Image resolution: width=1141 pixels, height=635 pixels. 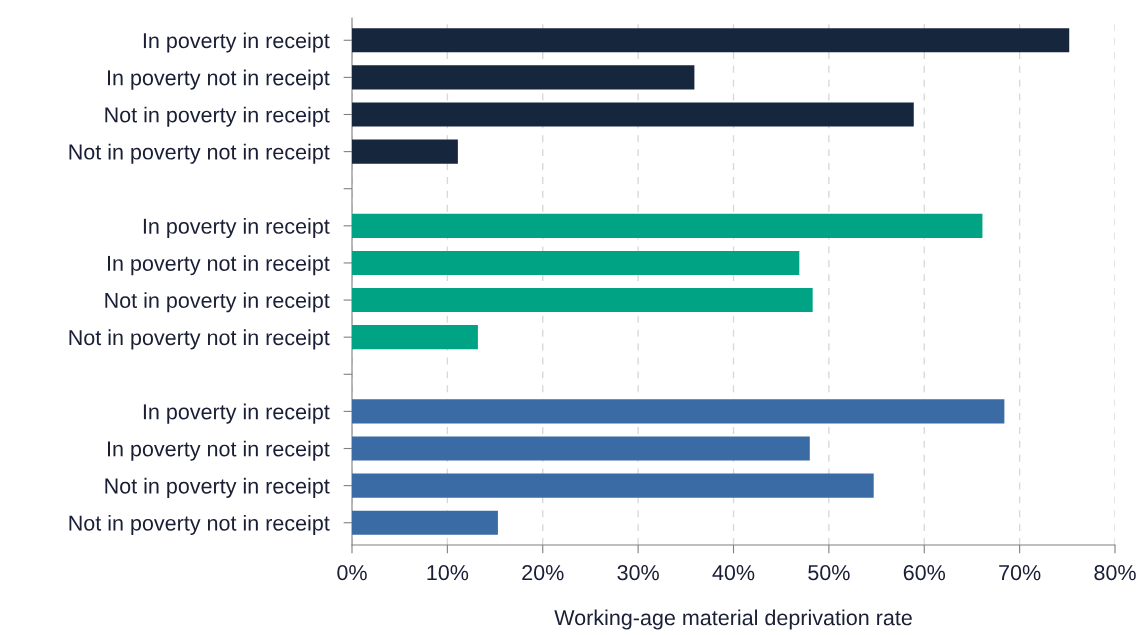 What do you see at coordinates (733, 619) in the screenshot?
I see `x-axis-title: Working-age material deprivation rate` at bounding box center [733, 619].